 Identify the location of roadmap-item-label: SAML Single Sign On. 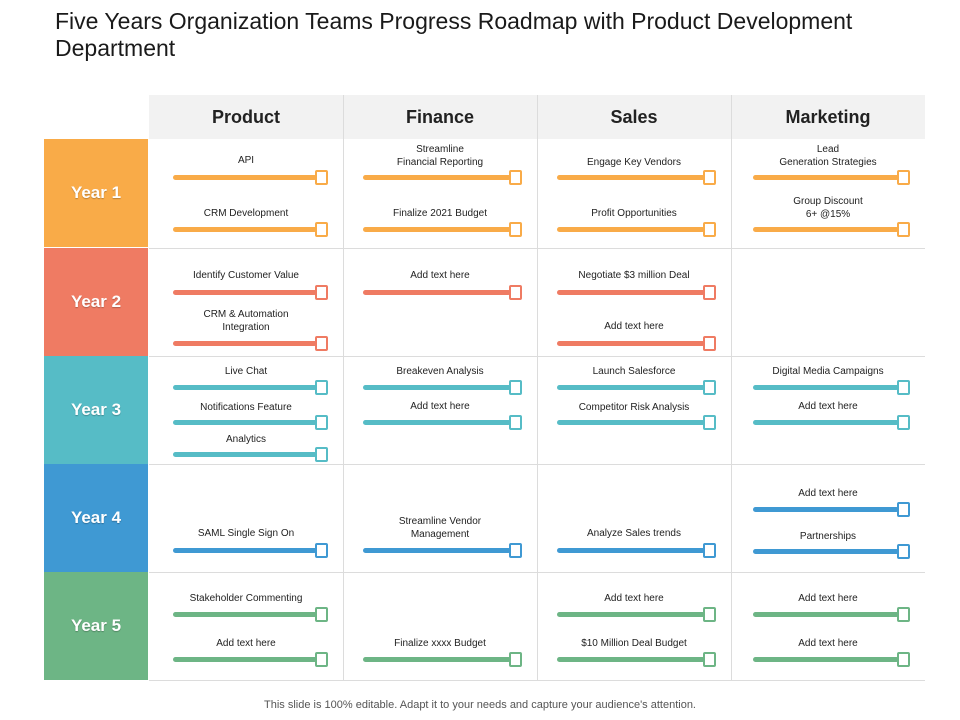
(246, 533).